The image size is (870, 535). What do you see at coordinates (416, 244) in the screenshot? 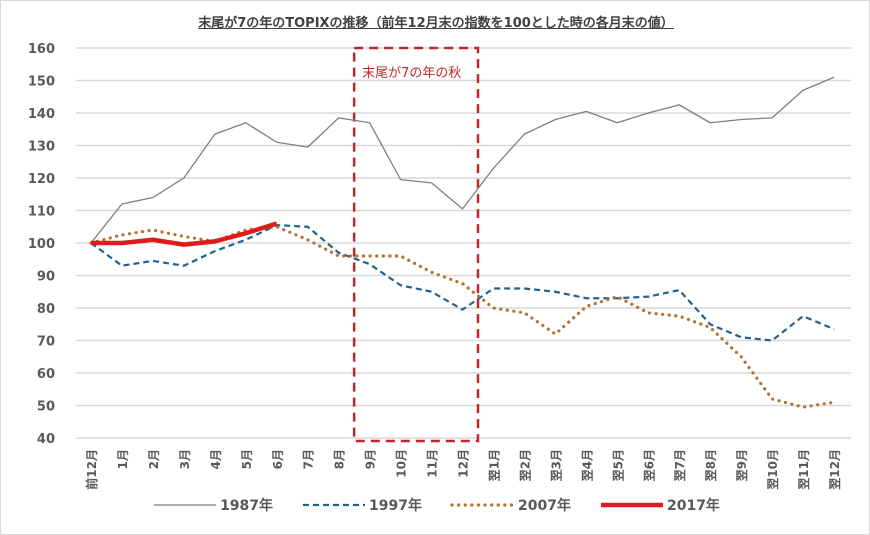
I see `autumn-highlight-box` at bounding box center [416, 244].